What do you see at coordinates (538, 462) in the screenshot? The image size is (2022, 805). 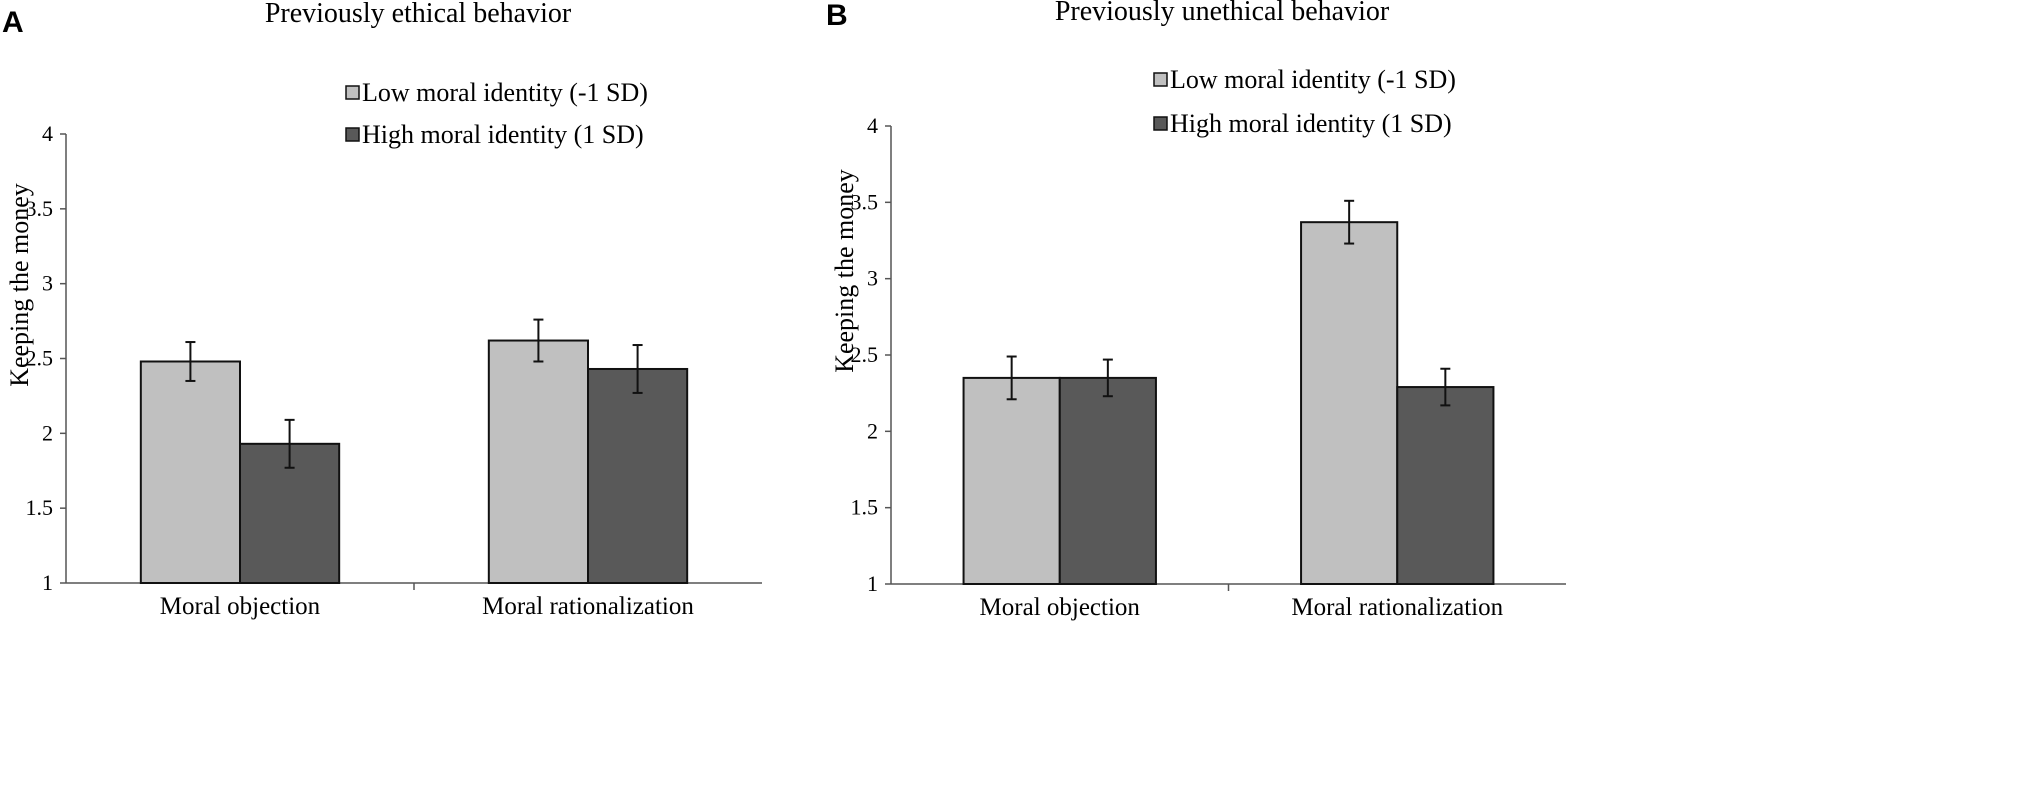 I see `panel-a-bar-low-rationalization` at bounding box center [538, 462].